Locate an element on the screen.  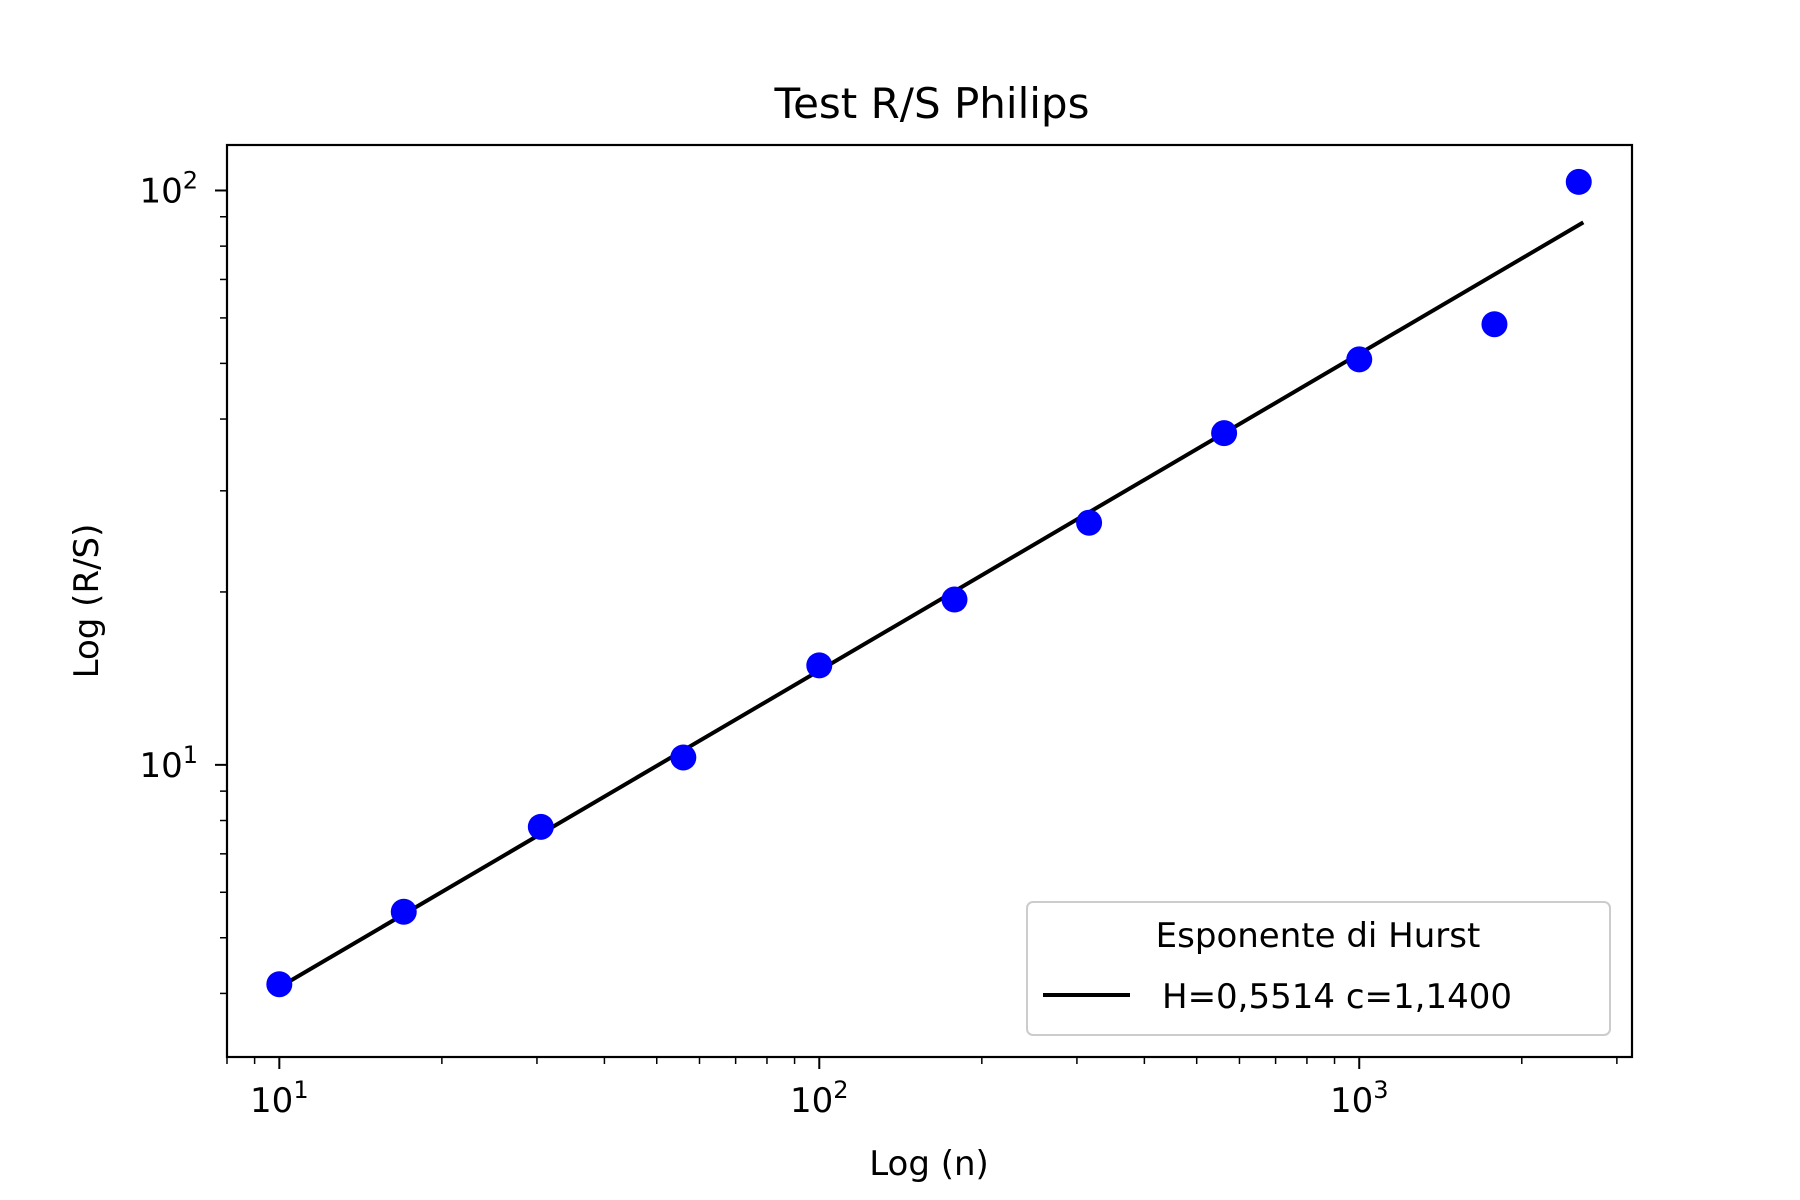
x-axis-ticks: 10¹ 10² 10³ is located at coordinates (922, 1089).